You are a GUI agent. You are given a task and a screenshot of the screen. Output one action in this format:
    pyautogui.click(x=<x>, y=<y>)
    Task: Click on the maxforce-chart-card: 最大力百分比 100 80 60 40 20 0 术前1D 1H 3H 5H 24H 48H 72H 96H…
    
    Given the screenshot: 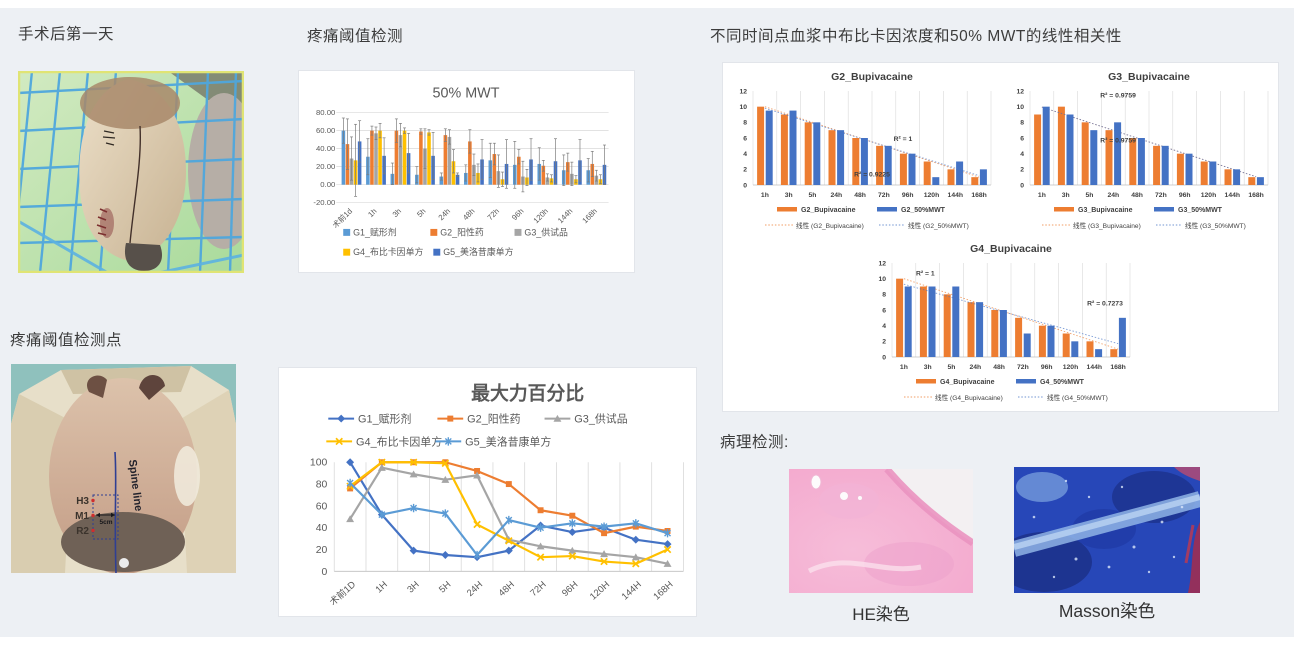 What is the action you would take?
    pyautogui.click(x=487, y=492)
    